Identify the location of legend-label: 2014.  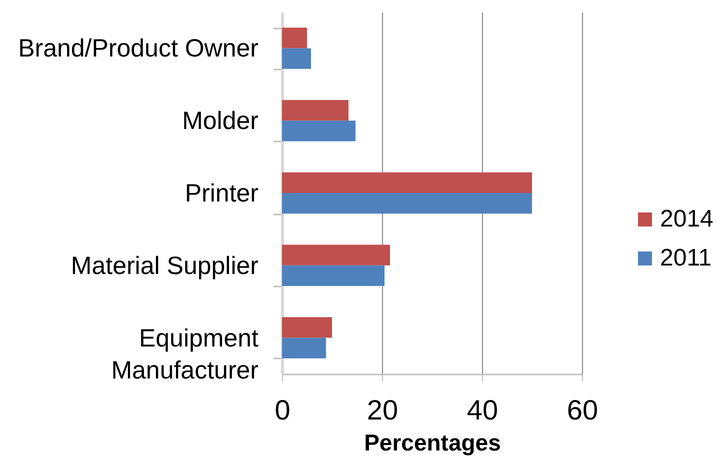
(687, 218).